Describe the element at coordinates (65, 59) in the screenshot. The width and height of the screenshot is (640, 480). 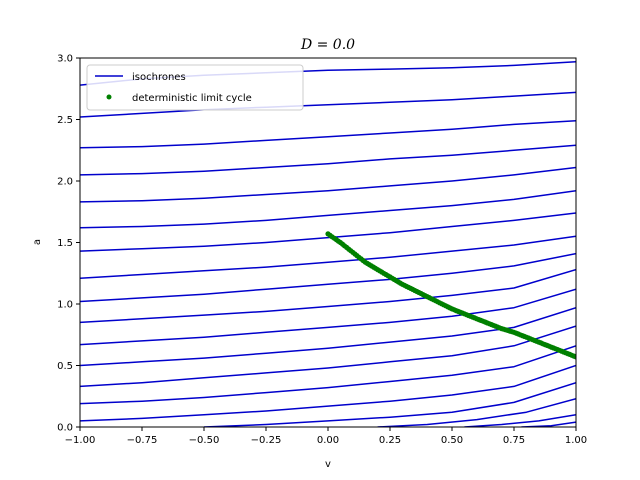
I see `y-tick-label: 3.0` at that location.